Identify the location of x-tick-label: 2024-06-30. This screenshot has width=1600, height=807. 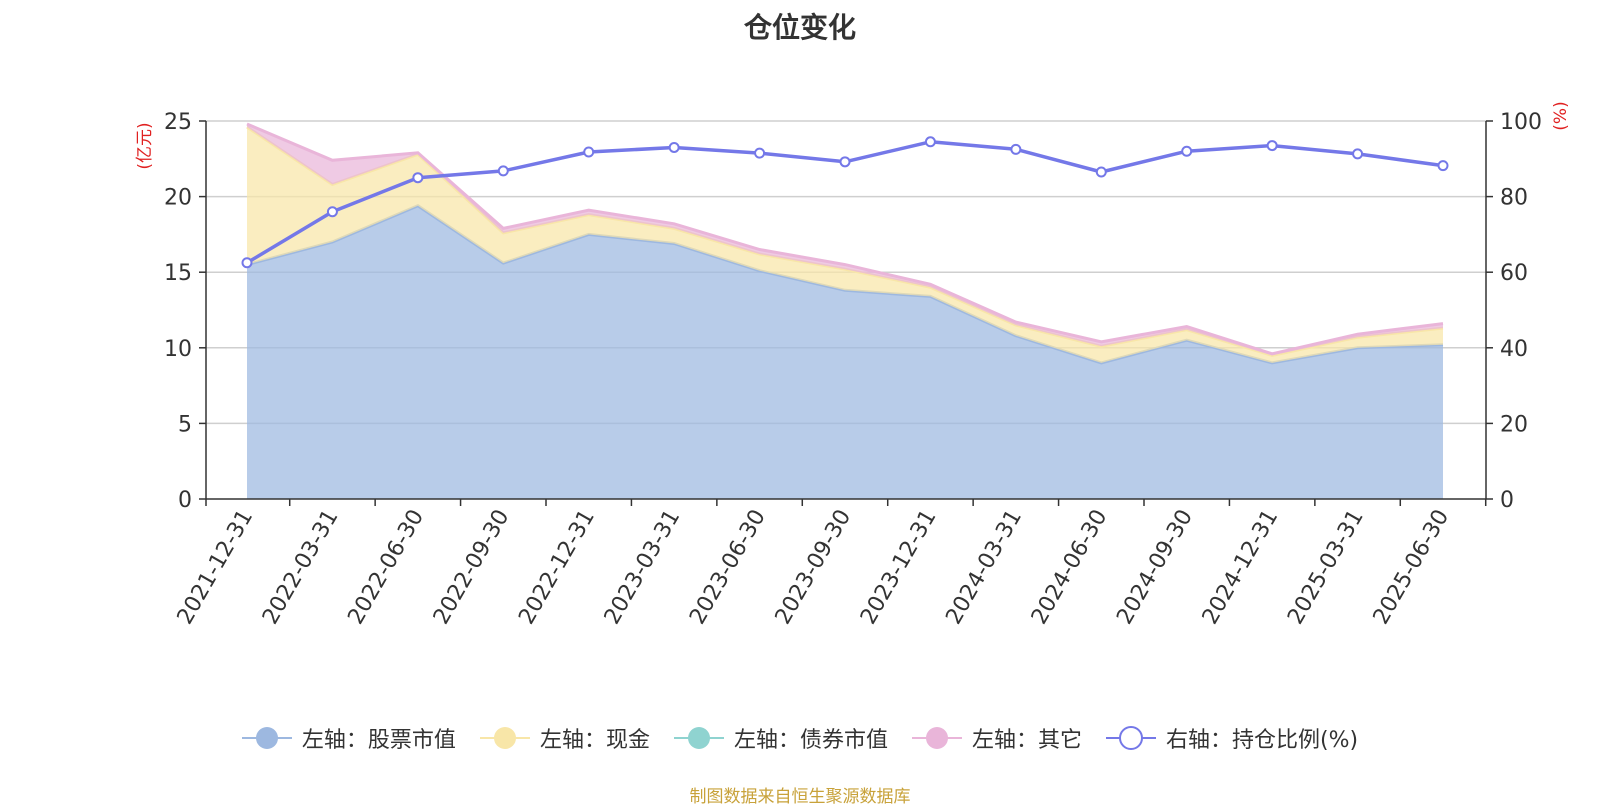
(1070, 567).